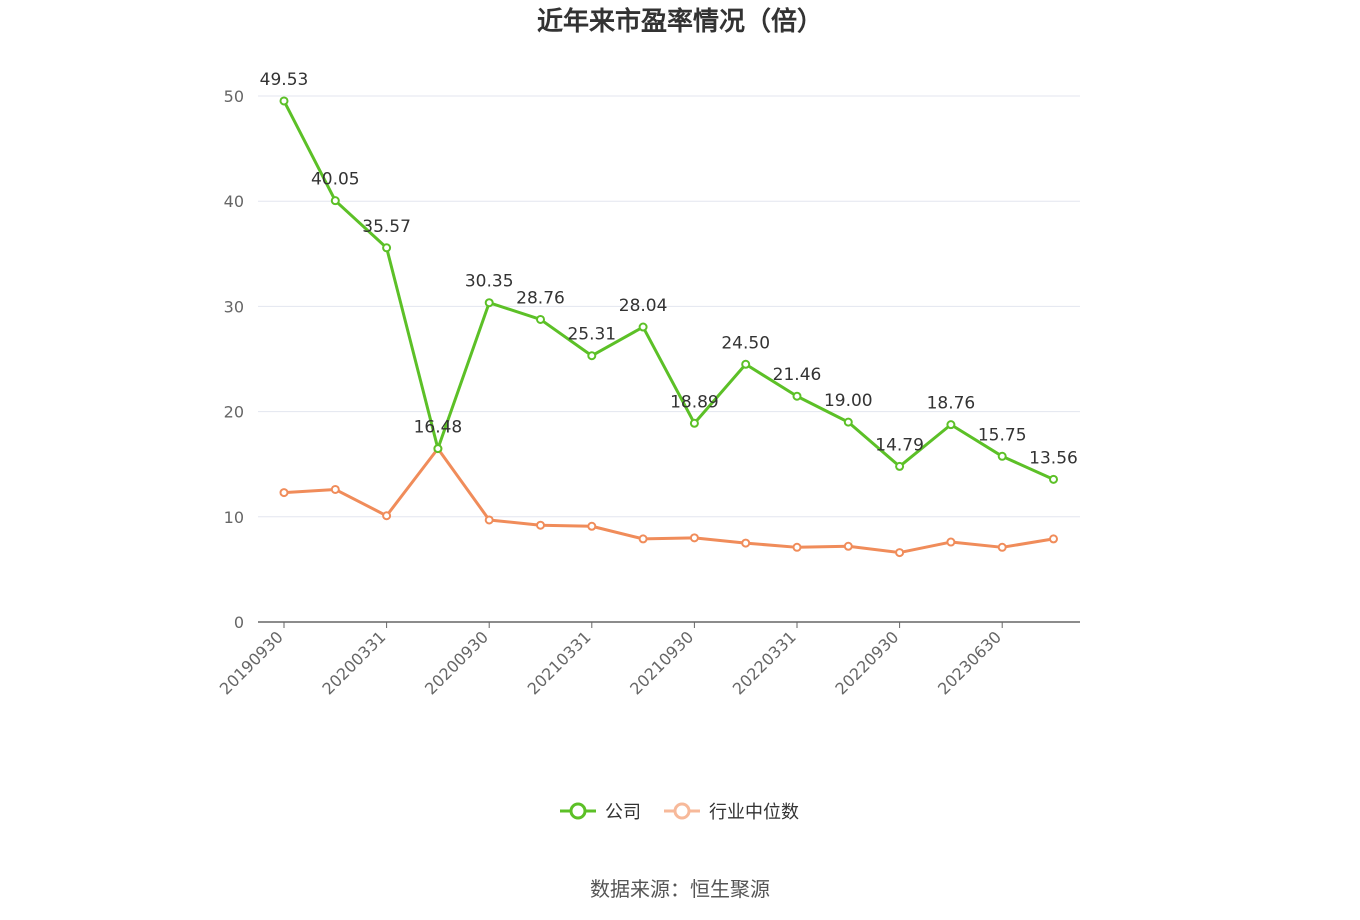 Image resolution: width=1360 pixels, height=920 pixels. Describe the element at coordinates (234, 96) in the screenshot. I see `y-tick-label: 50` at that location.